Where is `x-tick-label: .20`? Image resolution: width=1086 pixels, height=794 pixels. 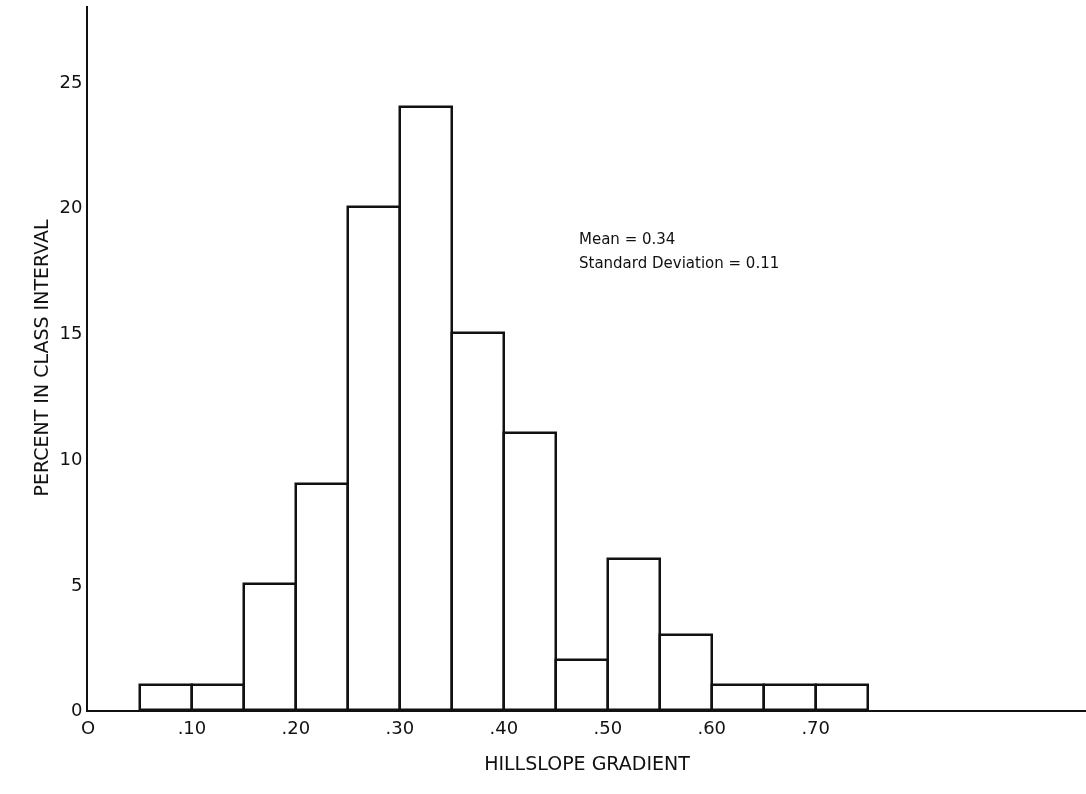
x-tick-label: .20 is located at coordinates (296, 727).